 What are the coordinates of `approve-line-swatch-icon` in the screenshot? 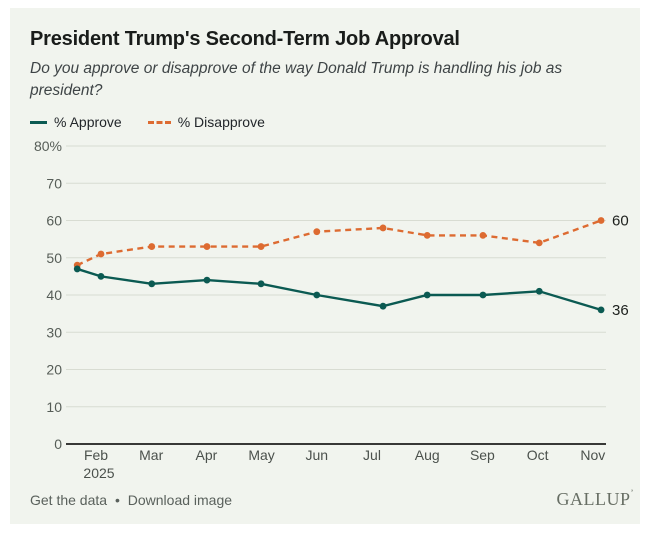 It's located at (38, 122).